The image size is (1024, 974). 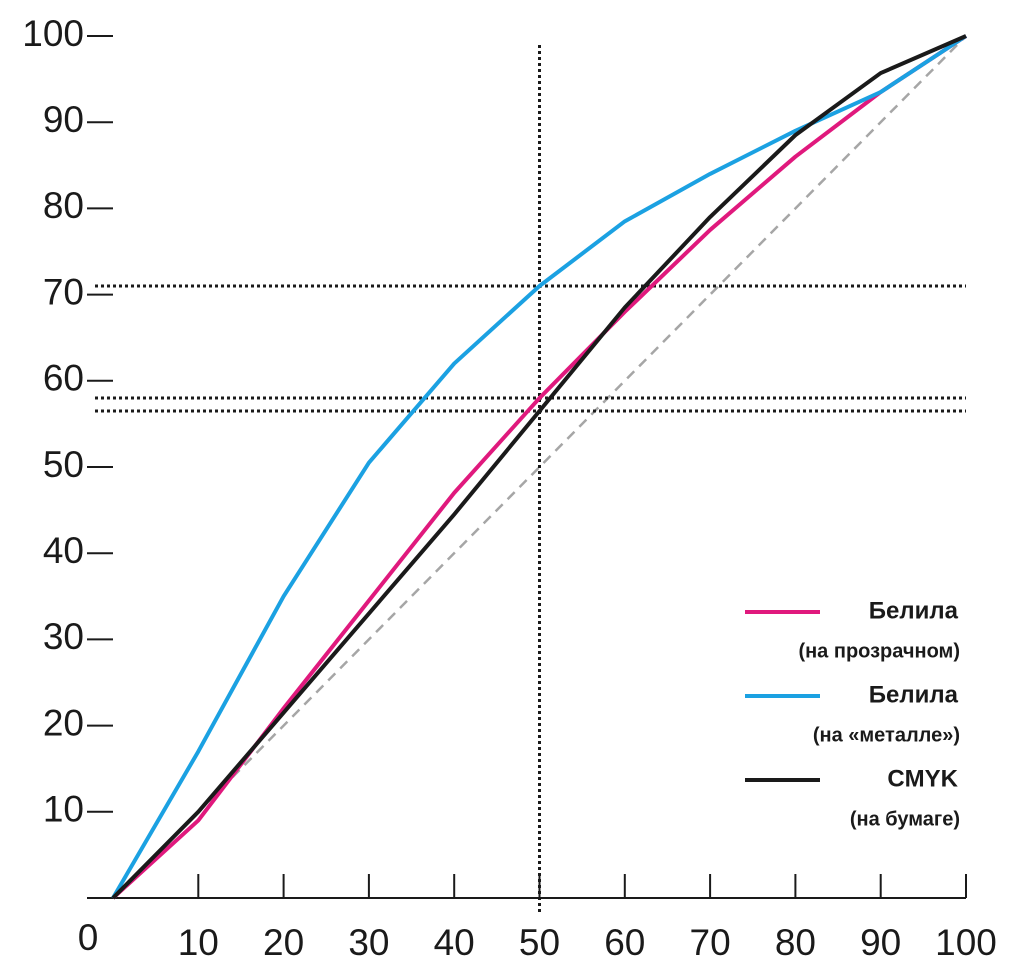 What do you see at coordinates (368, 942) in the screenshot?
I see `x-tick-label: 30` at bounding box center [368, 942].